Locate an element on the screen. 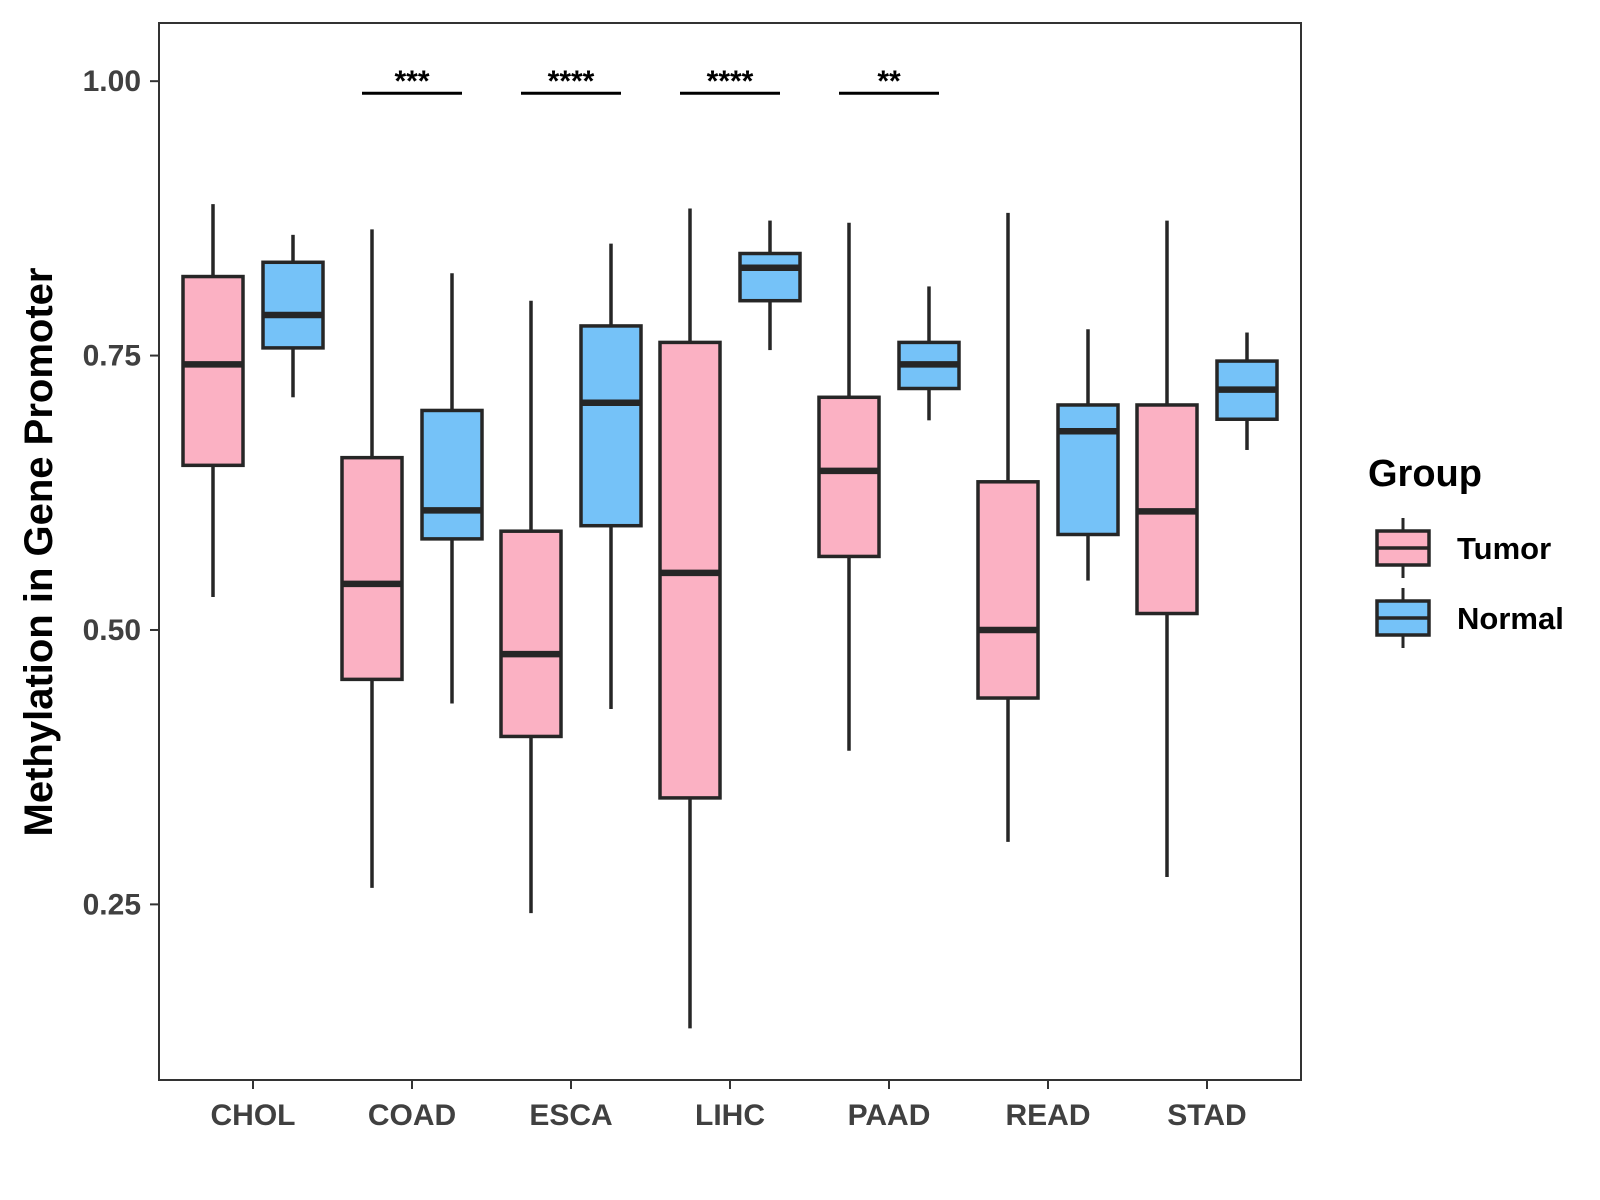  x-tick-label: STAD is located at coordinates (1206, 1115).